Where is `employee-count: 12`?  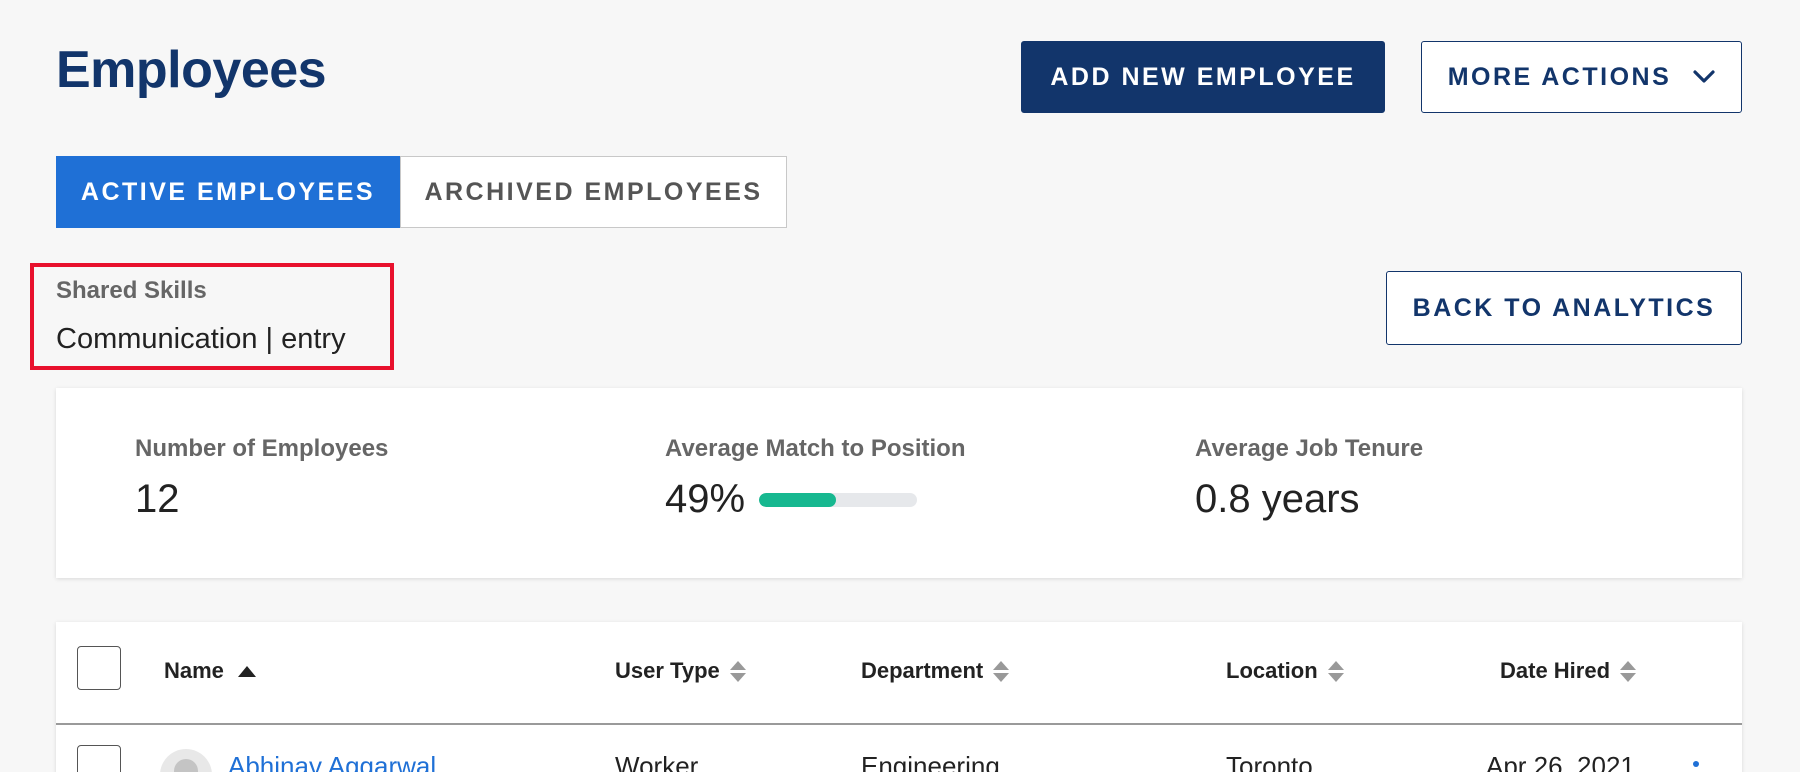 employee-count: 12 is located at coordinates (157, 499).